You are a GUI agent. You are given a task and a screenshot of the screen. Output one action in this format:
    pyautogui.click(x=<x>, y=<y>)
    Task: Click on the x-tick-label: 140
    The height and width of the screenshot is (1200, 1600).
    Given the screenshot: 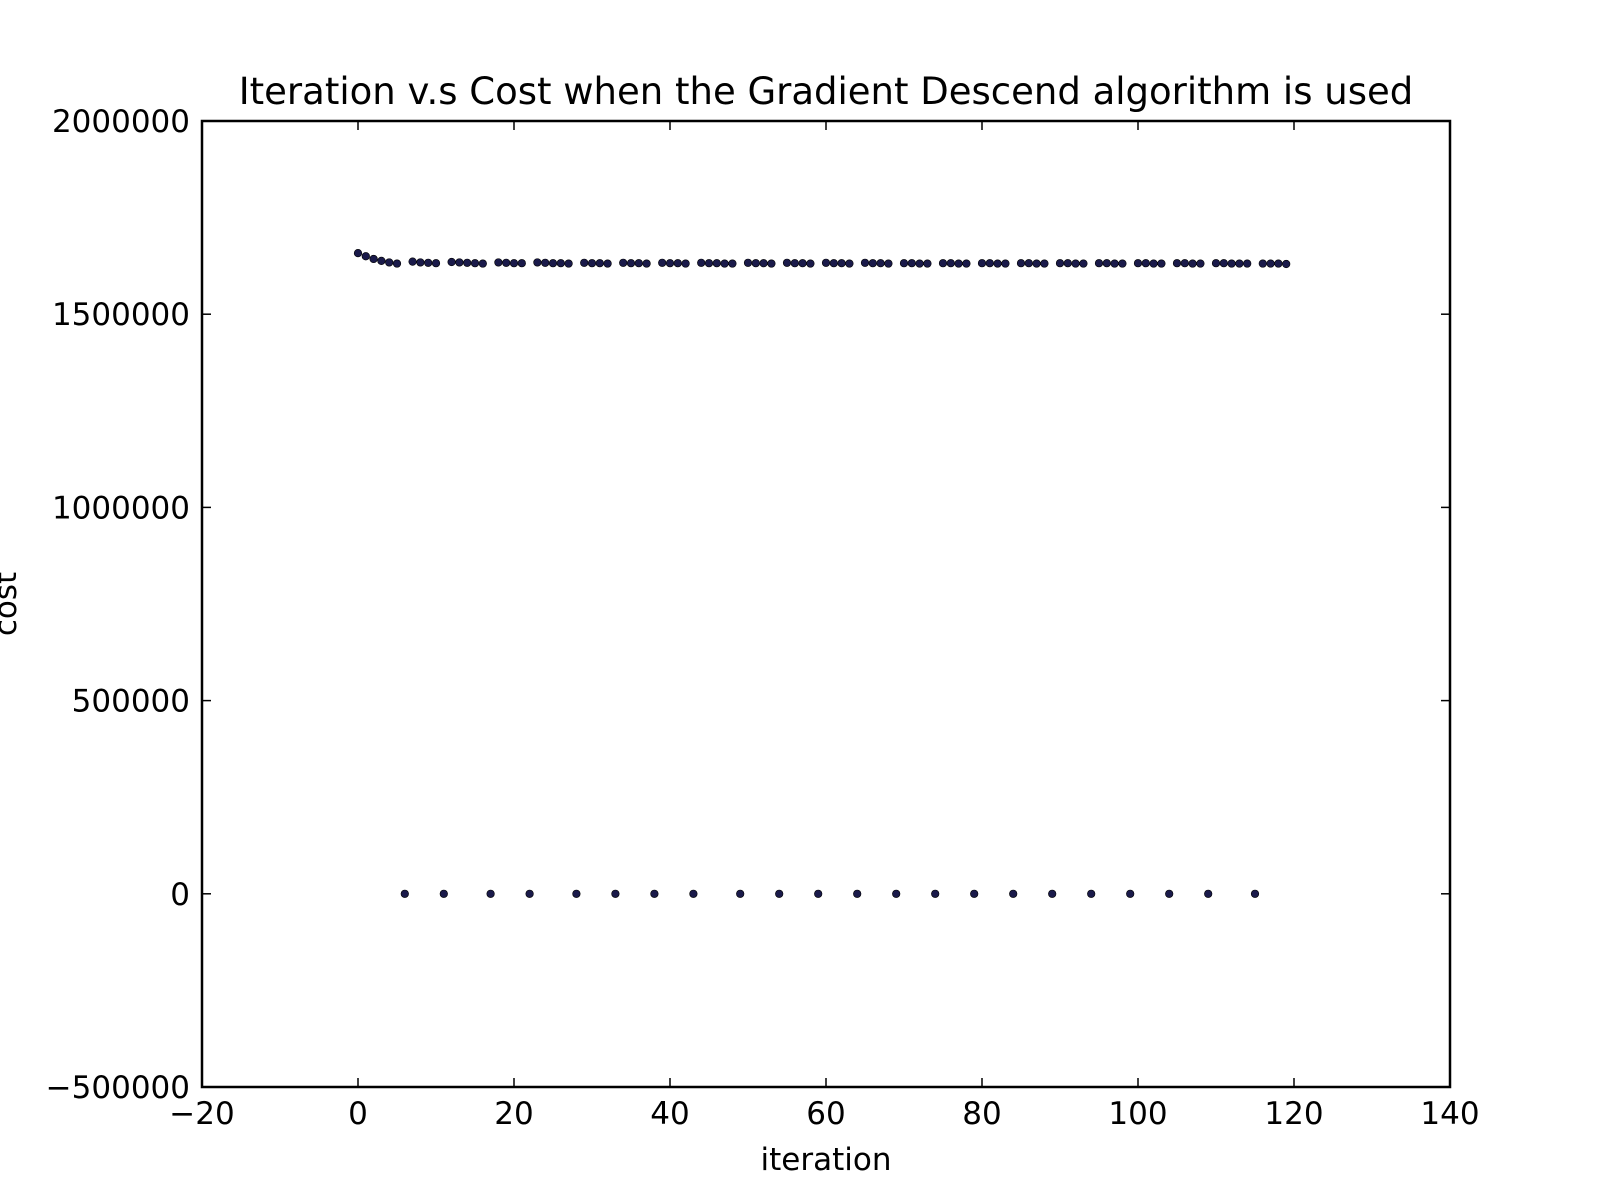 What is the action you would take?
    pyautogui.click(x=1449, y=1114)
    